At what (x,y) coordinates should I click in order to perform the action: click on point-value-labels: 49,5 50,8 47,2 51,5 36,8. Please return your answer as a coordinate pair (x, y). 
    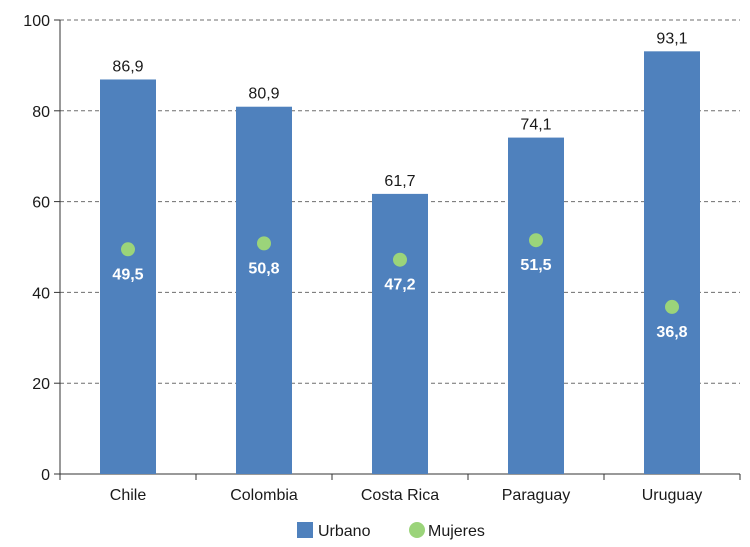
    Looking at the image, I should click on (399, 299).